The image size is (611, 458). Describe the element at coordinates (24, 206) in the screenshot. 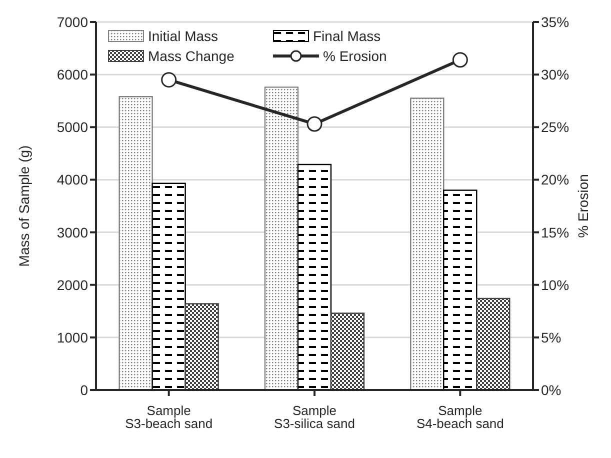

I see `y-axis-title: Mass of Sample (g)` at that location.